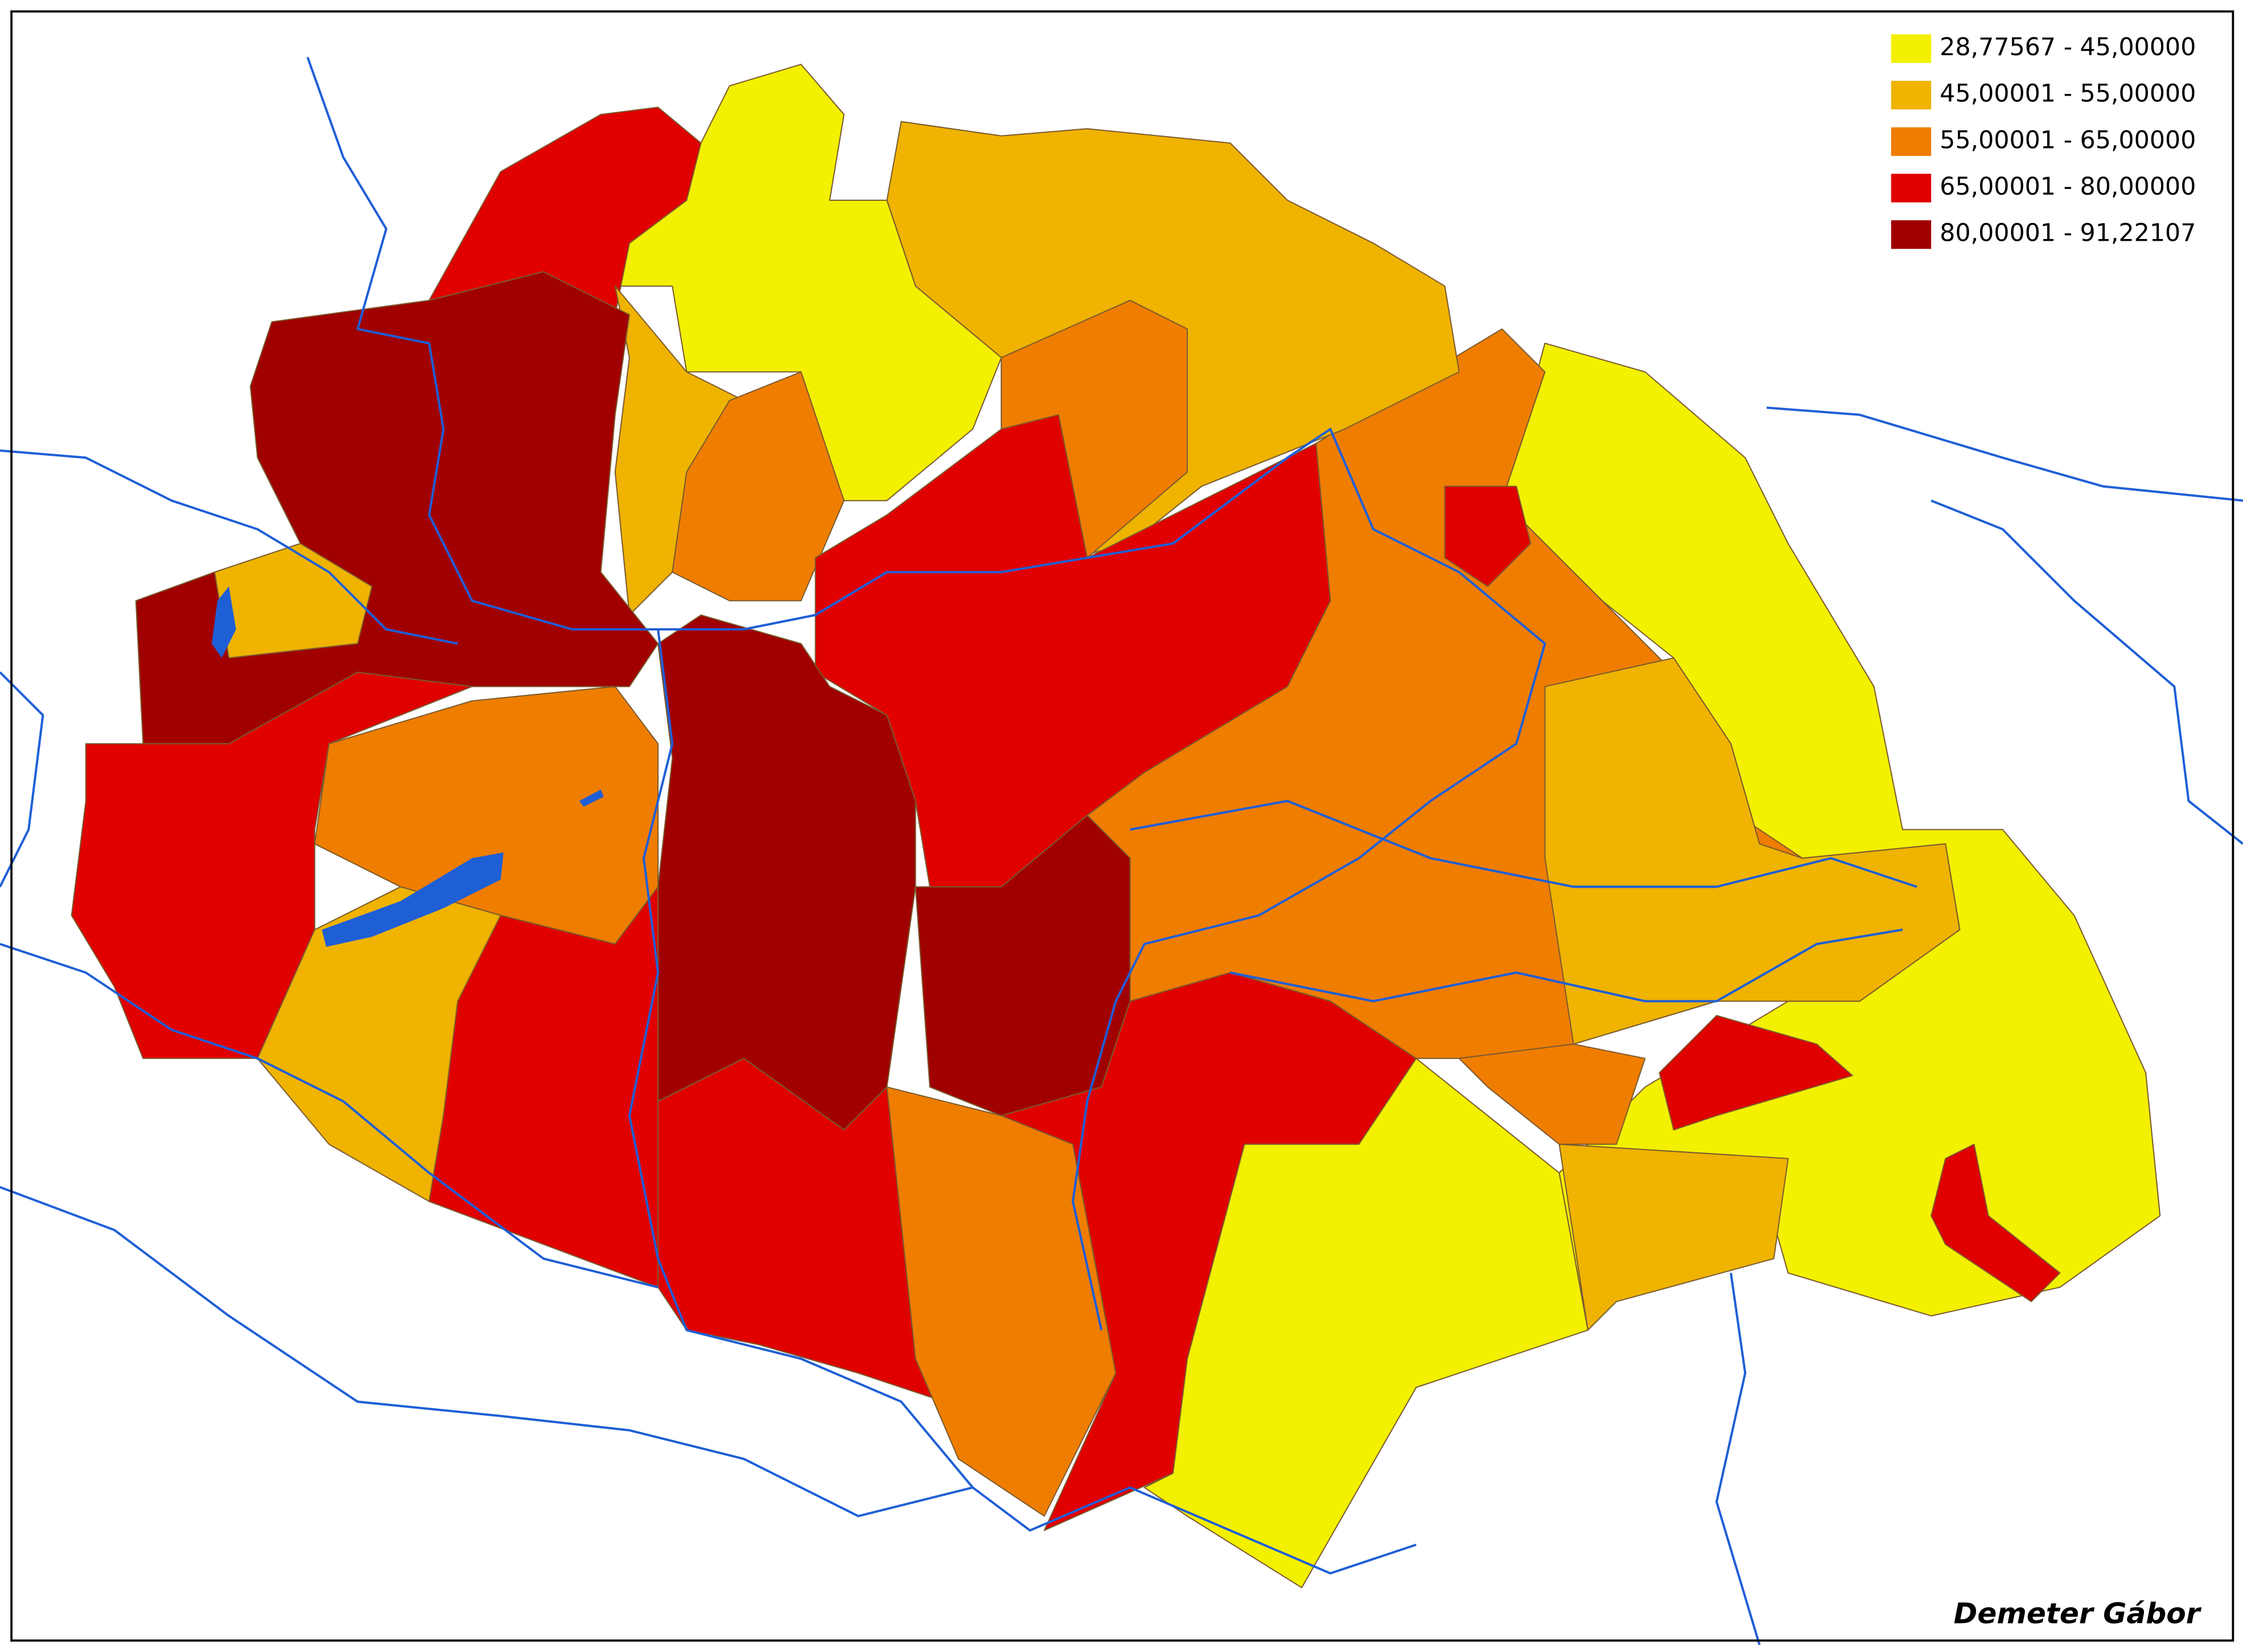  Describe the element at coordinates (413, 900) in the screenshot. I see `lake-balaton` at that location.